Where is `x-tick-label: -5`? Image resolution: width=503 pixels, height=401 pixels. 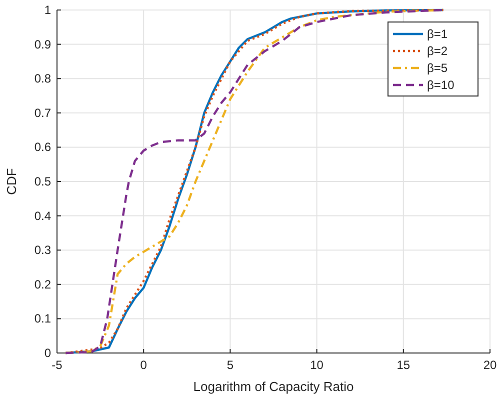
x-tick-label: -5 is located at coordinates (57, 365).